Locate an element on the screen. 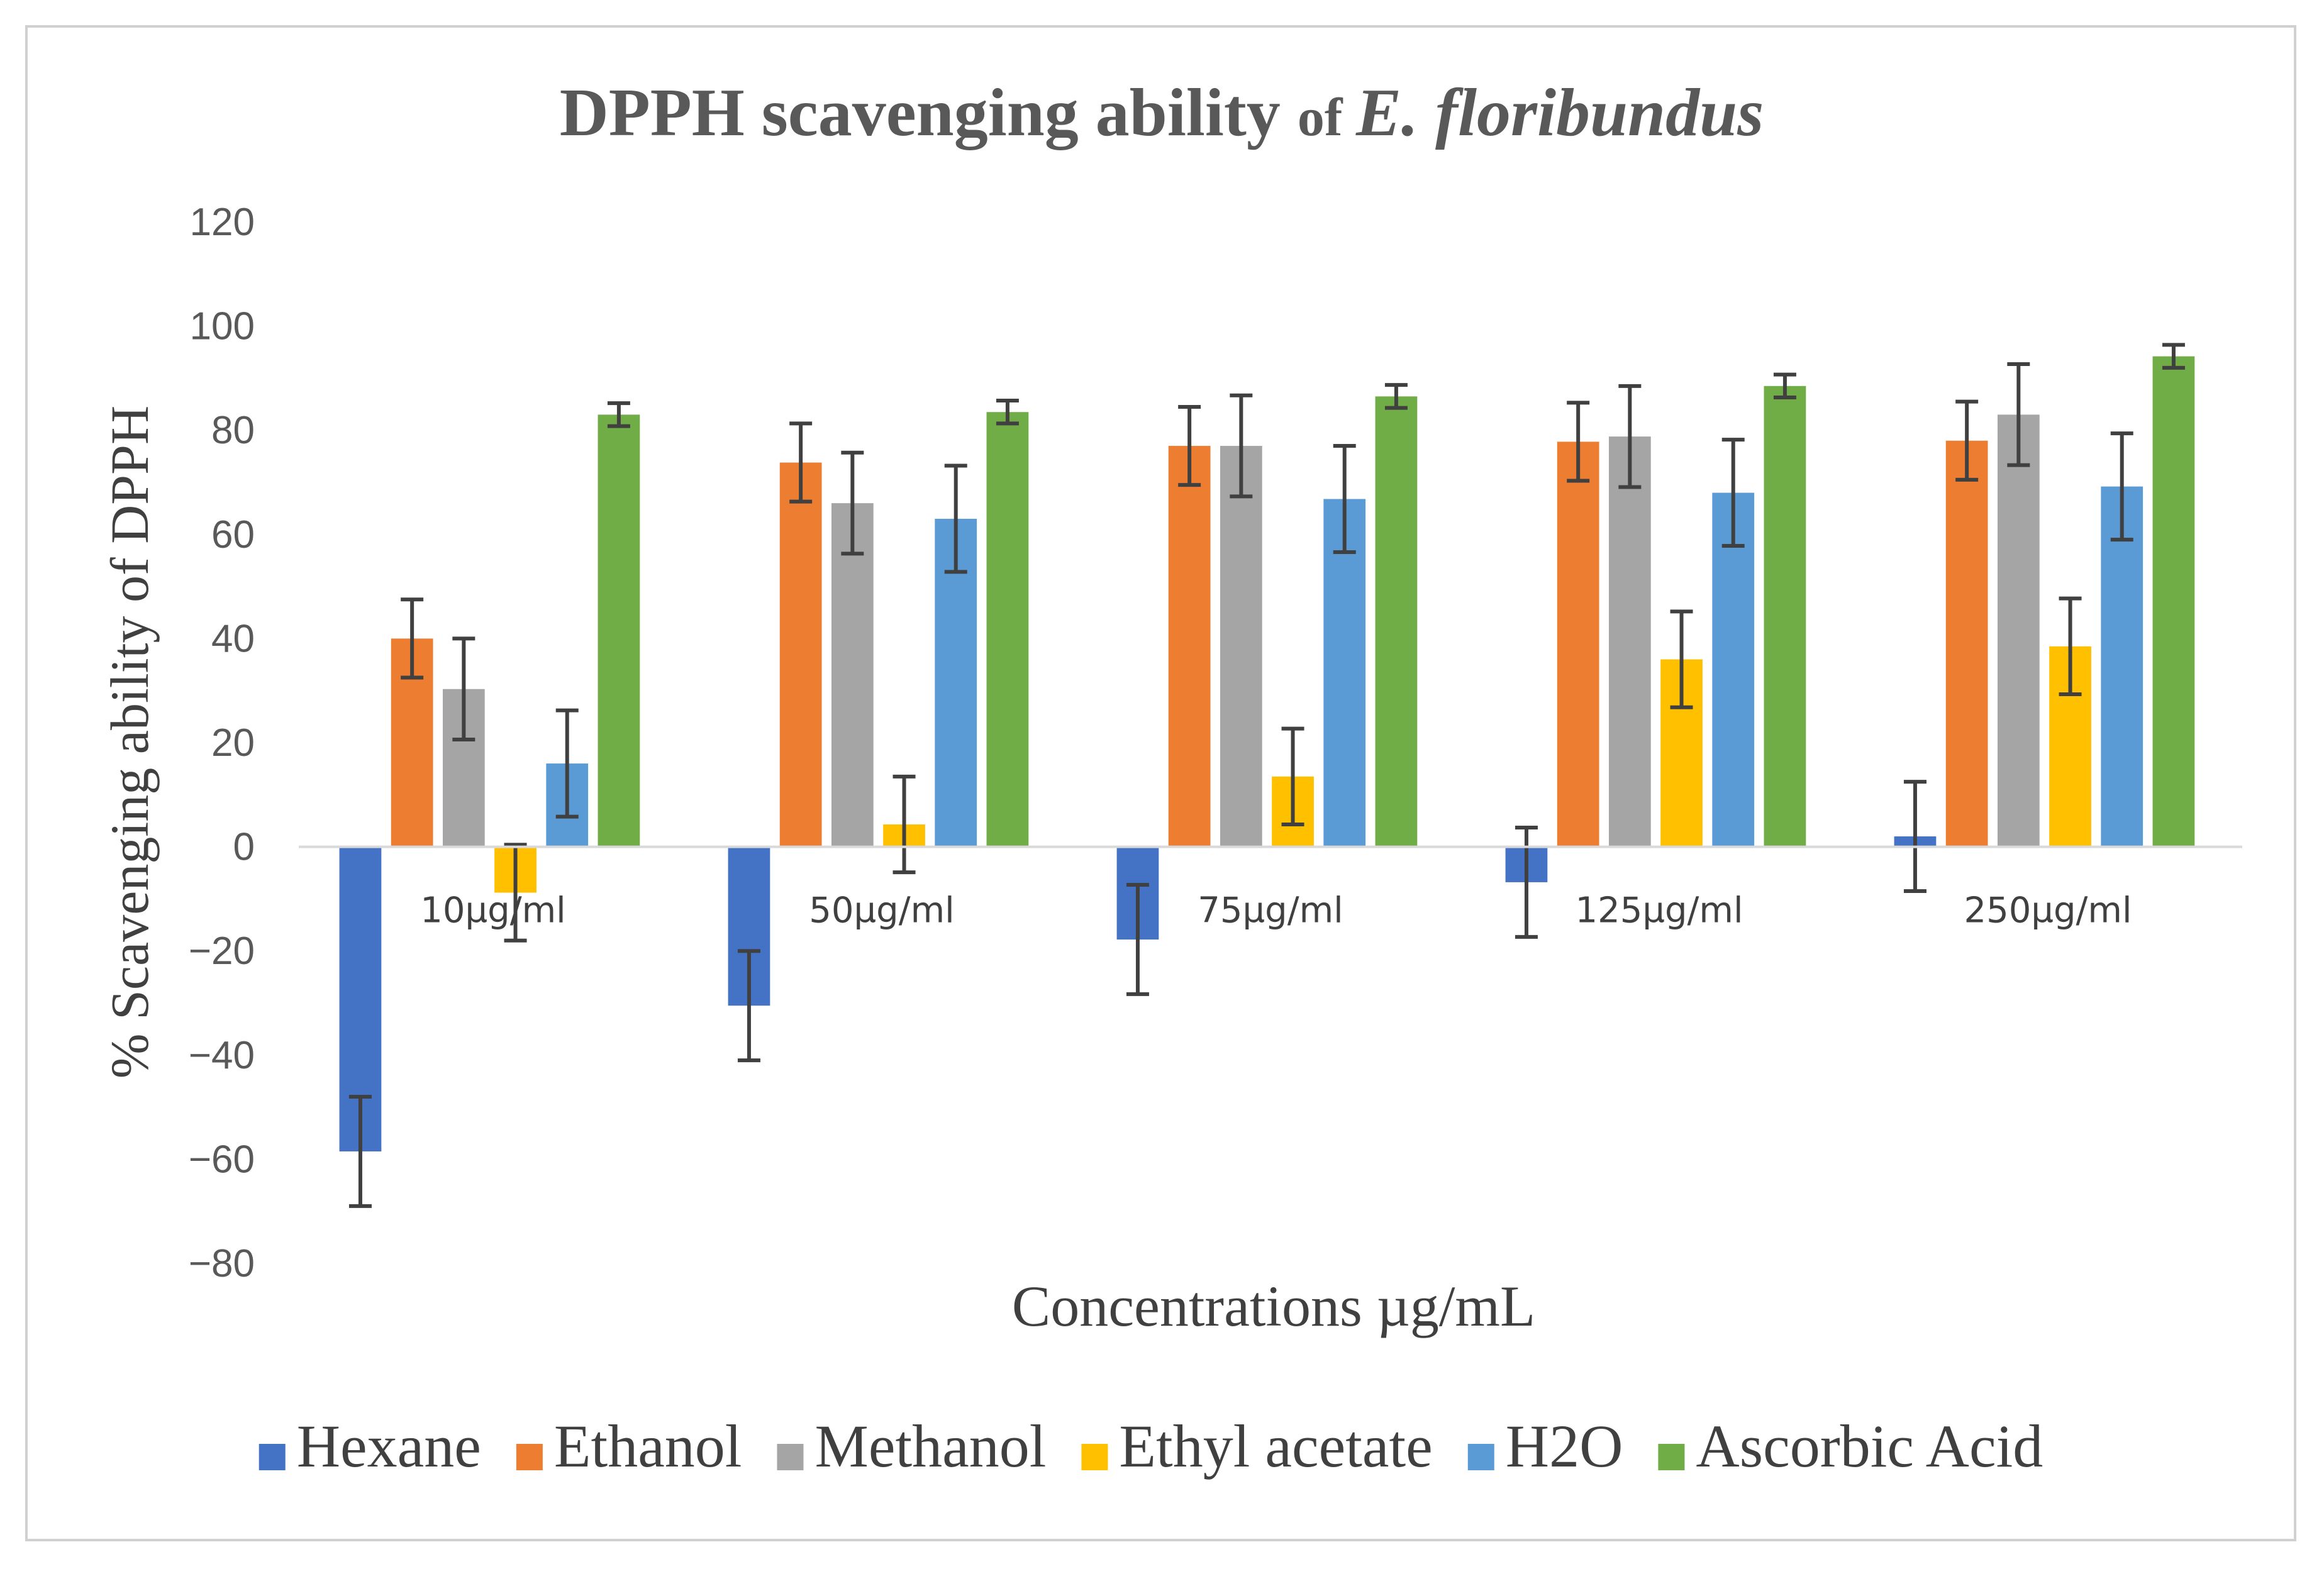 Image resolution: width=2324 pixels, height=1569 pixels. y-tick-label: −80 is located at coordinates (222, 1264).